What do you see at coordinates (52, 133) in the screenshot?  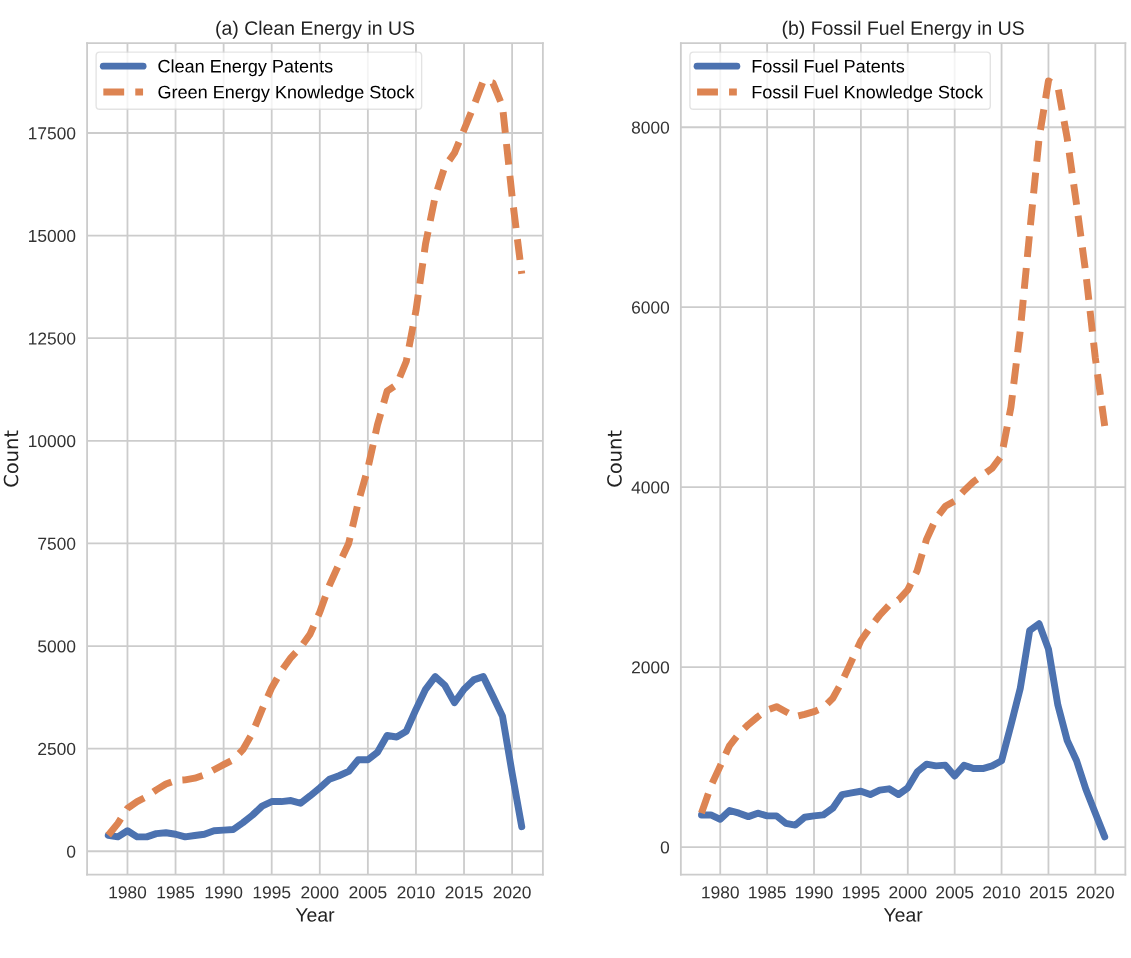 I see `y-tick-label: 17500` at bounding box center [52, 133].